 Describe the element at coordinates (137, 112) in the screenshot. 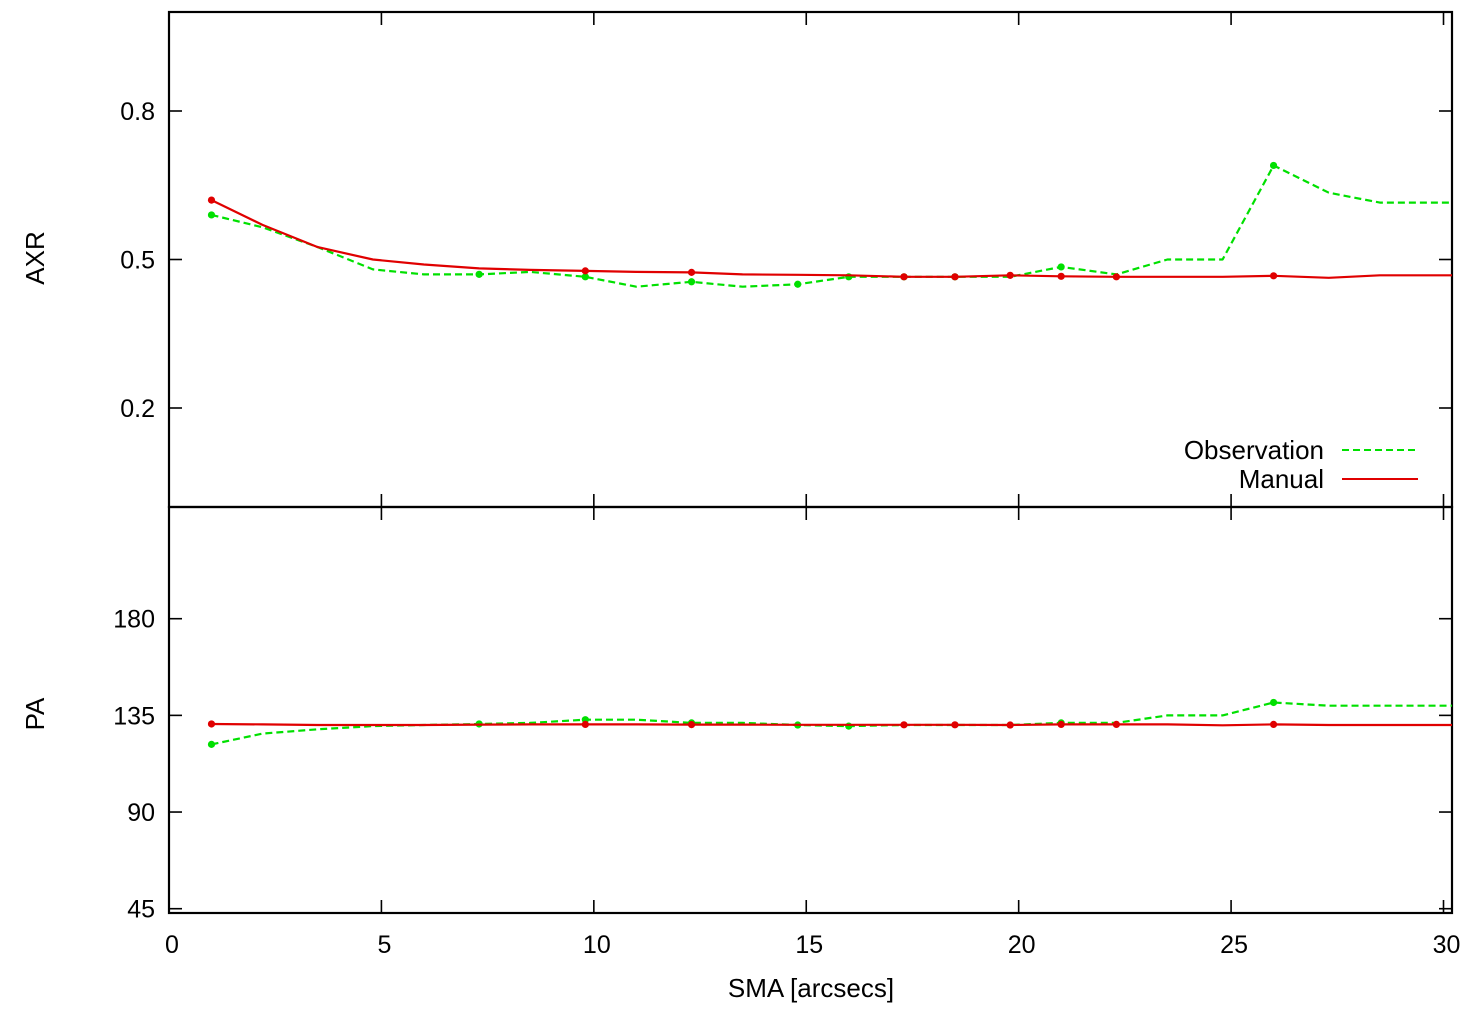

I see `axr-ytick-label-0-8: 0.8` at that location.